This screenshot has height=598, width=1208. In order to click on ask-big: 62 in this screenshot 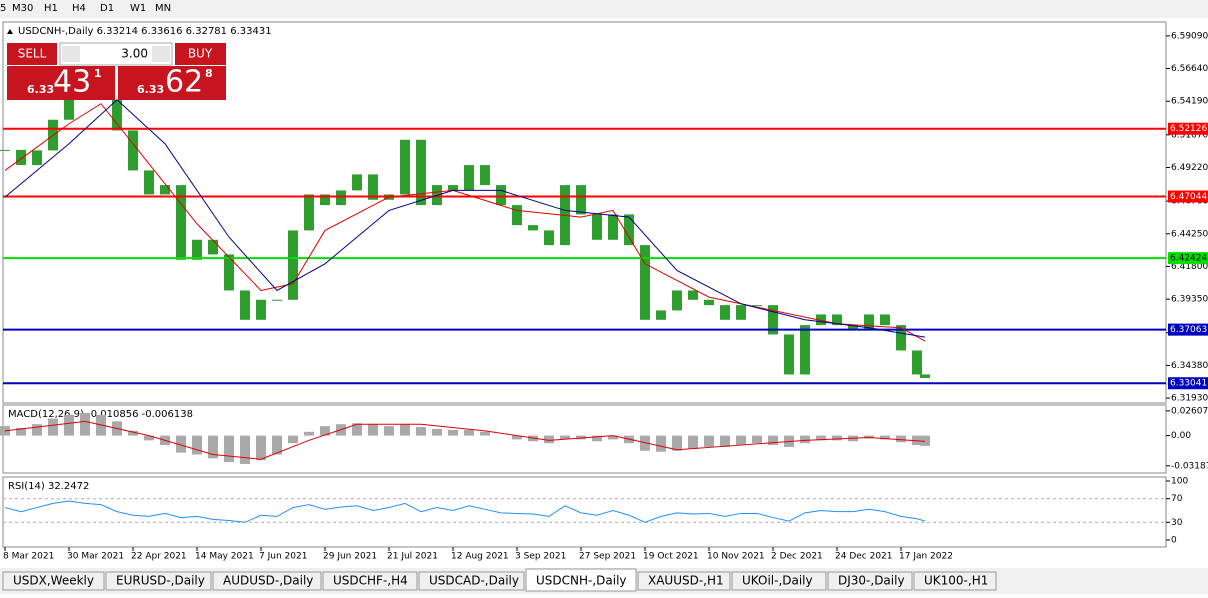, I will do `click(184, 82)`.